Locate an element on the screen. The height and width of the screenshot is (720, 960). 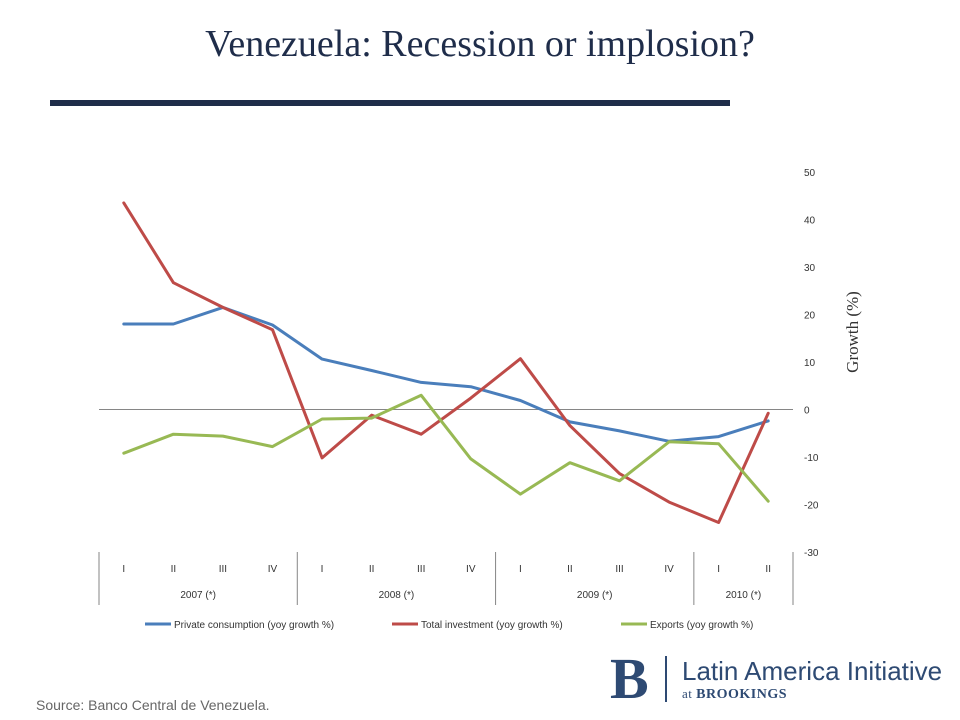
source-note: Source: Banco Central de Venezuela. is located at coordinates (153, 705).